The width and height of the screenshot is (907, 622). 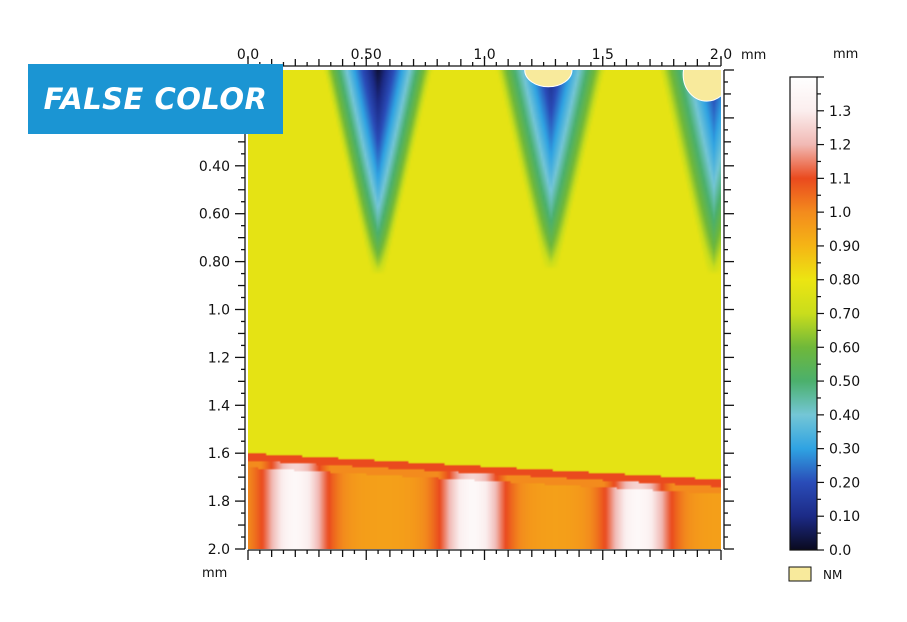 What do you see at coordinates (840, 551) in the screenshot?
I see `colorbar-tick-label: 0.0` at bounding box center [840, 551].